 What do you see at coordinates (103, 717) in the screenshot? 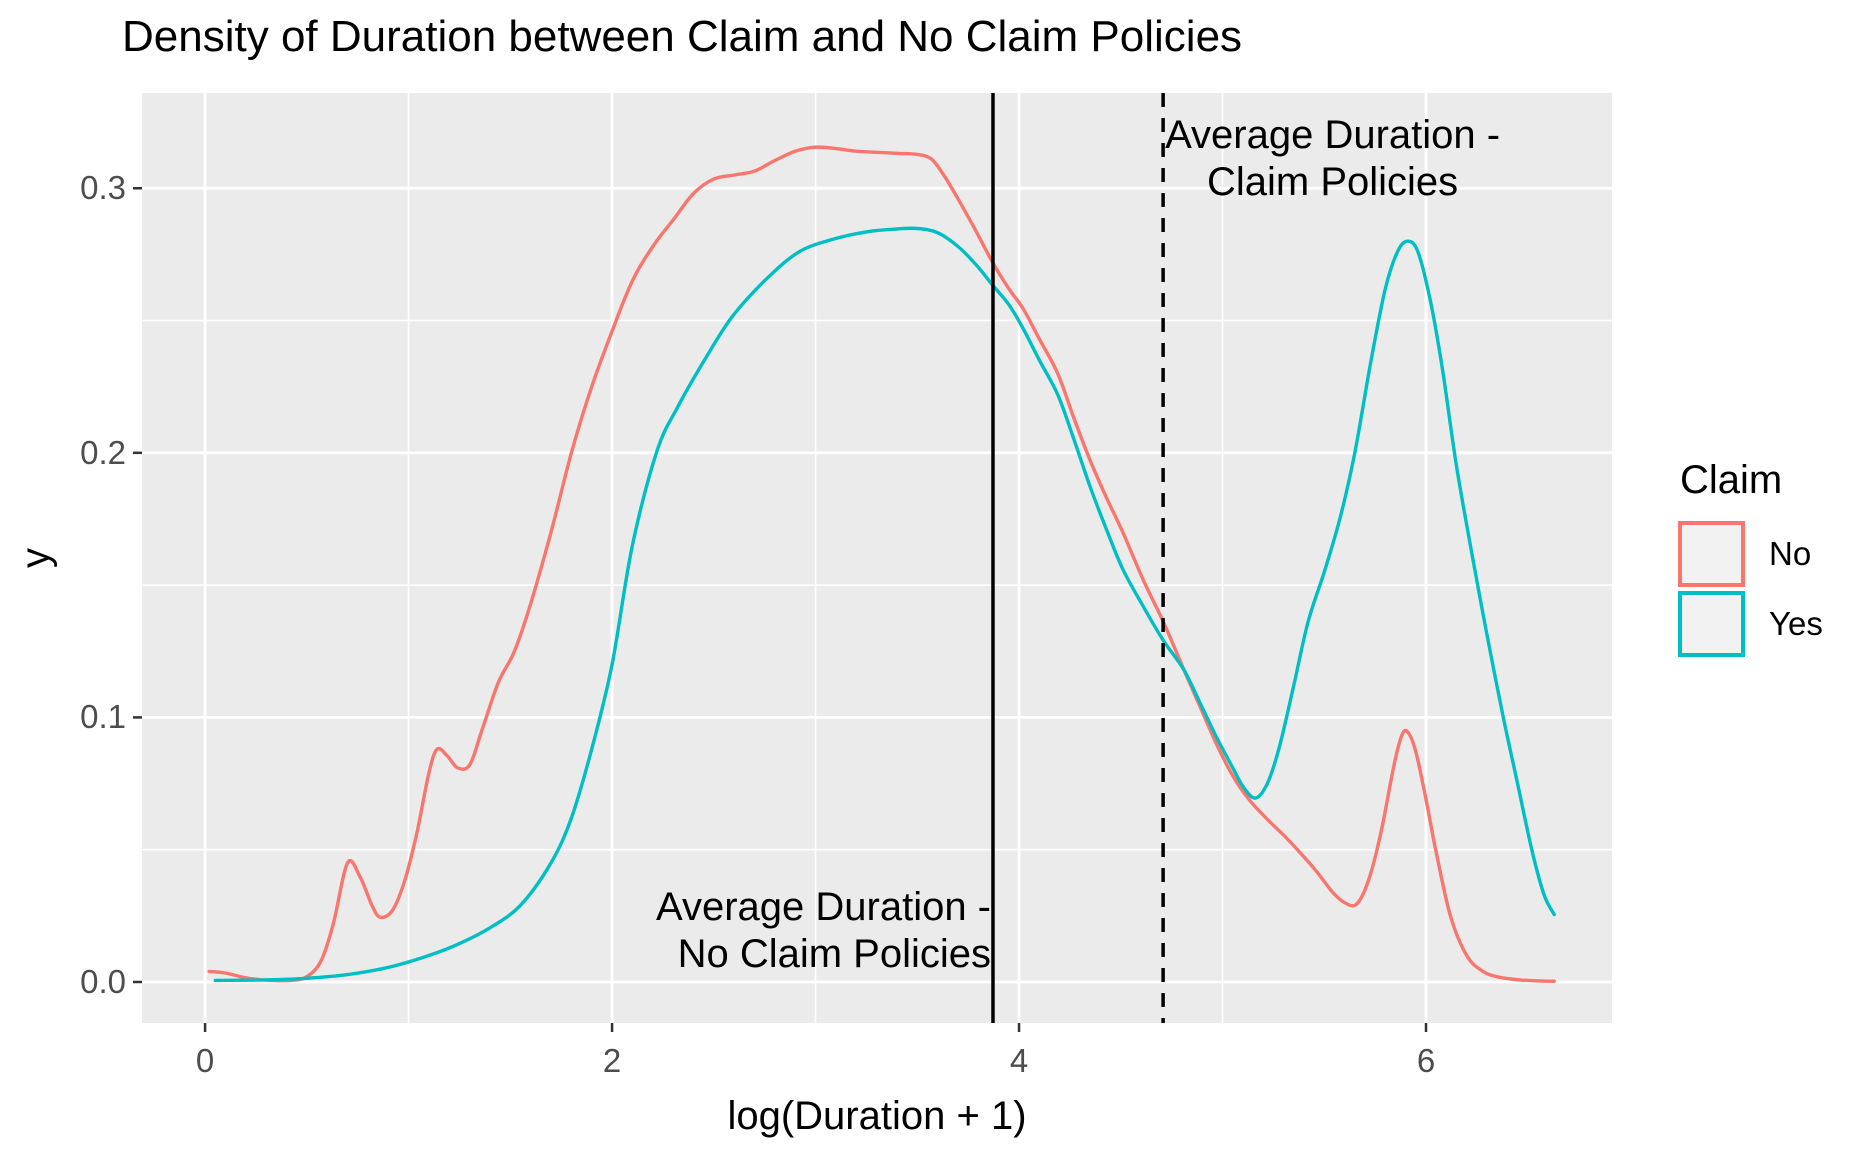
I see `y-tick-label: 0.1` at bounding box center [103, 717].